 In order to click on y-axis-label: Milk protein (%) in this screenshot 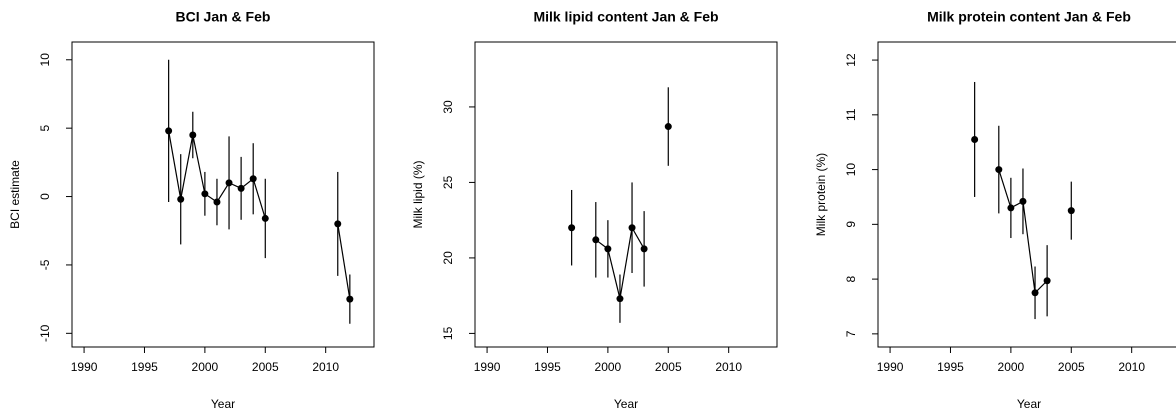, I will do `click(821, 194)`.